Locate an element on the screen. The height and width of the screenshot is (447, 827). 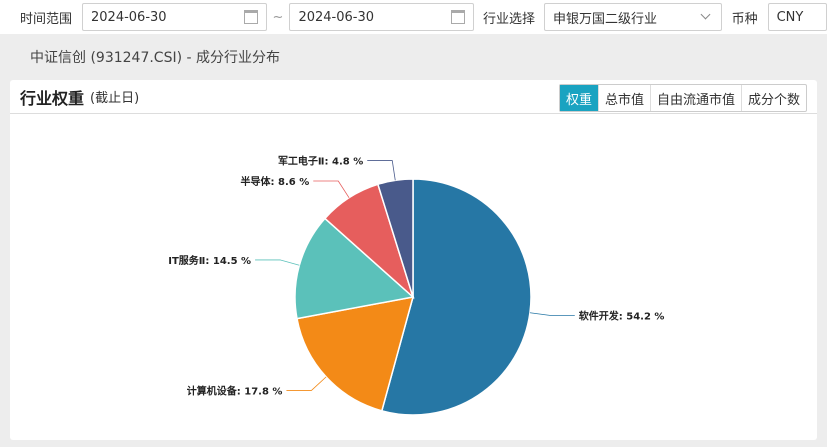
end-date-input: 2024-06-30 is located at coordinates (381, 17).